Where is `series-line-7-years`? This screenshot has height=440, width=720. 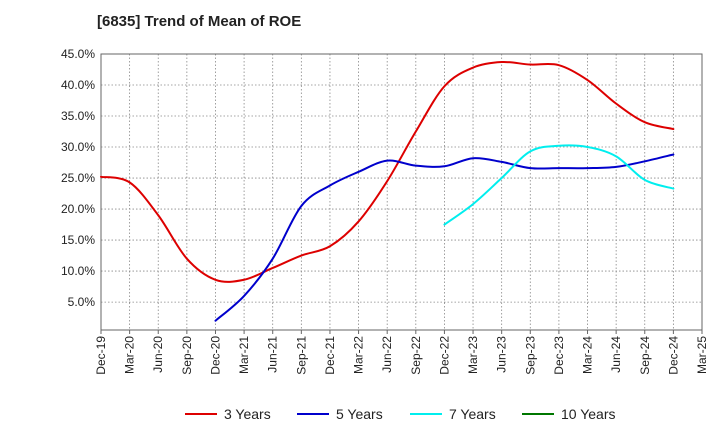 series-line-7-years is located at coordinates (559, 185).